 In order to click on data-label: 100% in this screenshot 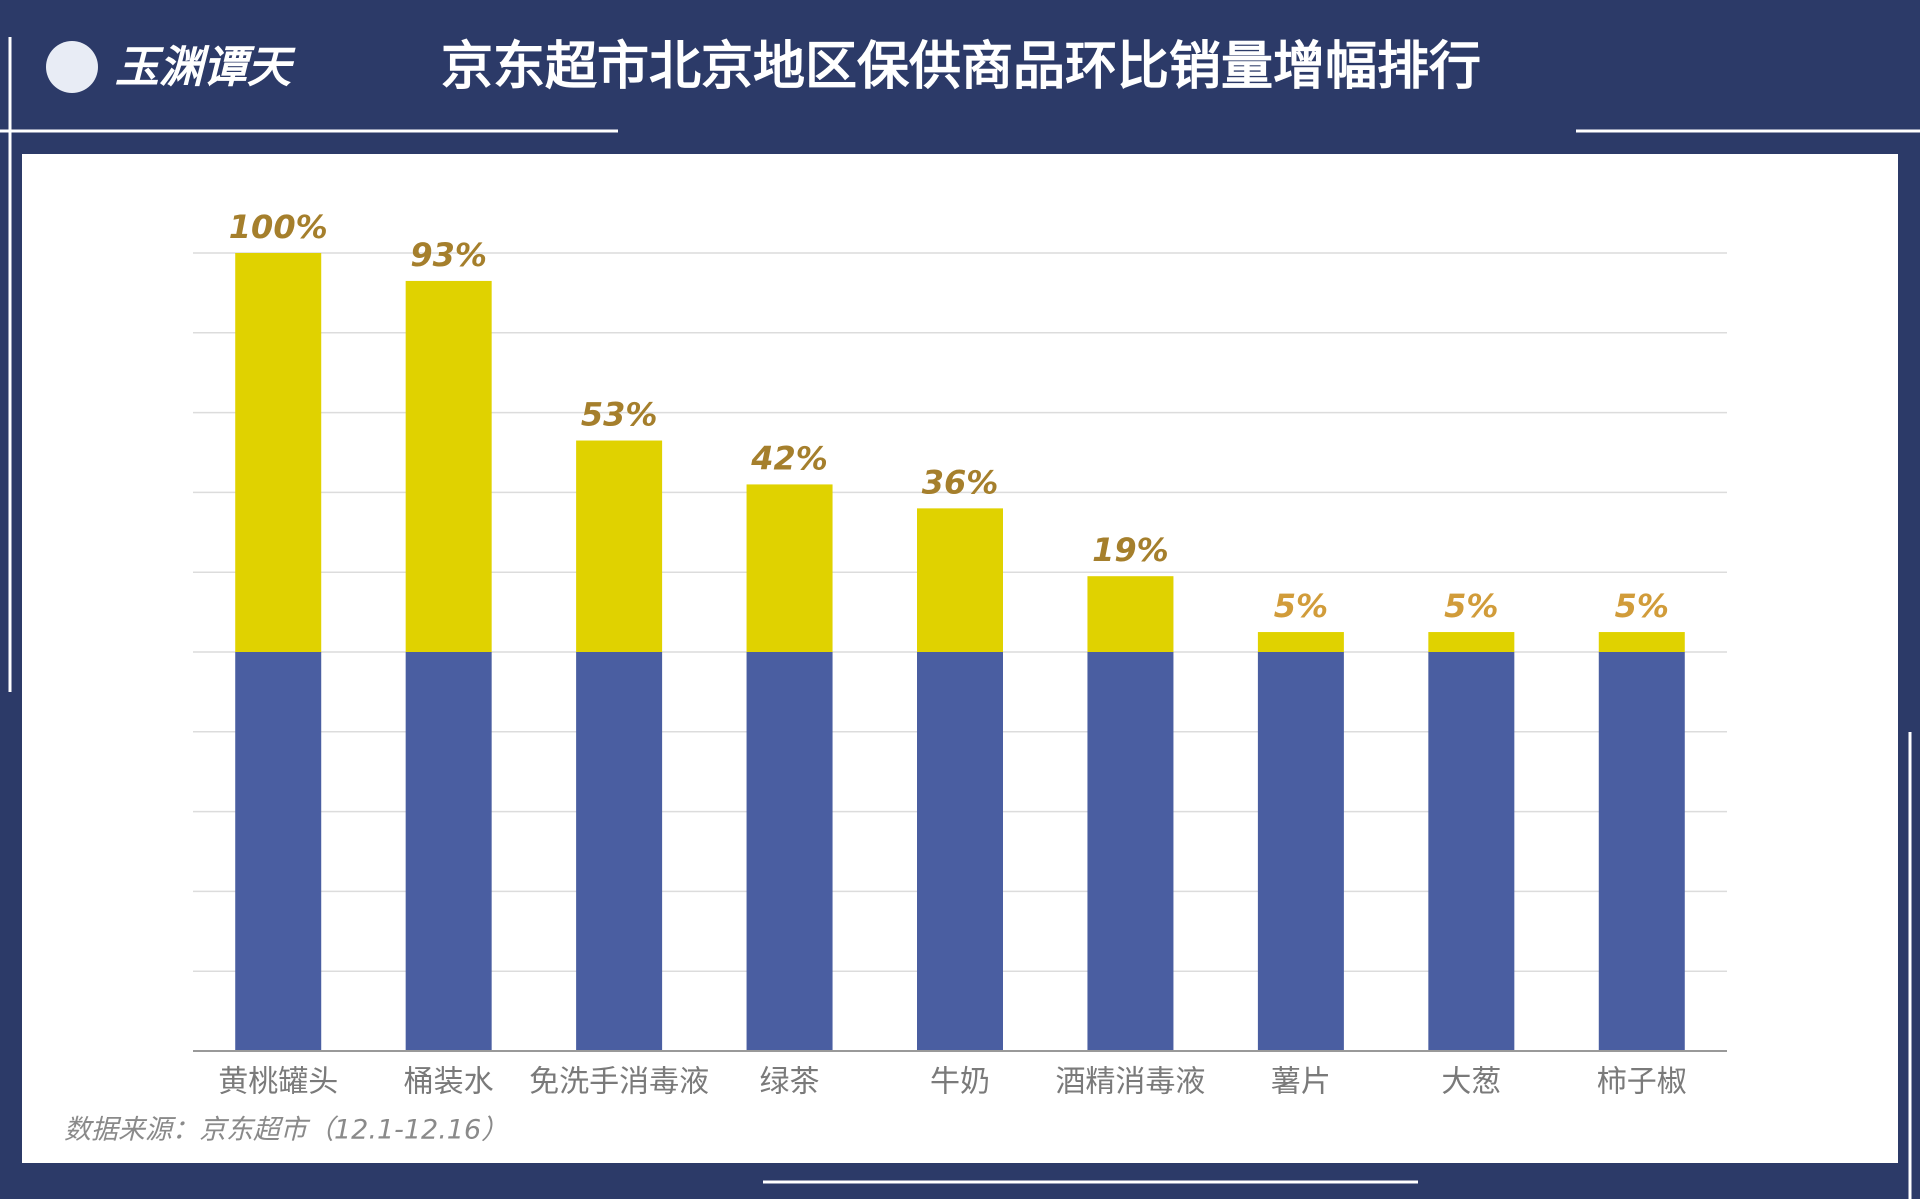, I will do `click(278, 227)`.